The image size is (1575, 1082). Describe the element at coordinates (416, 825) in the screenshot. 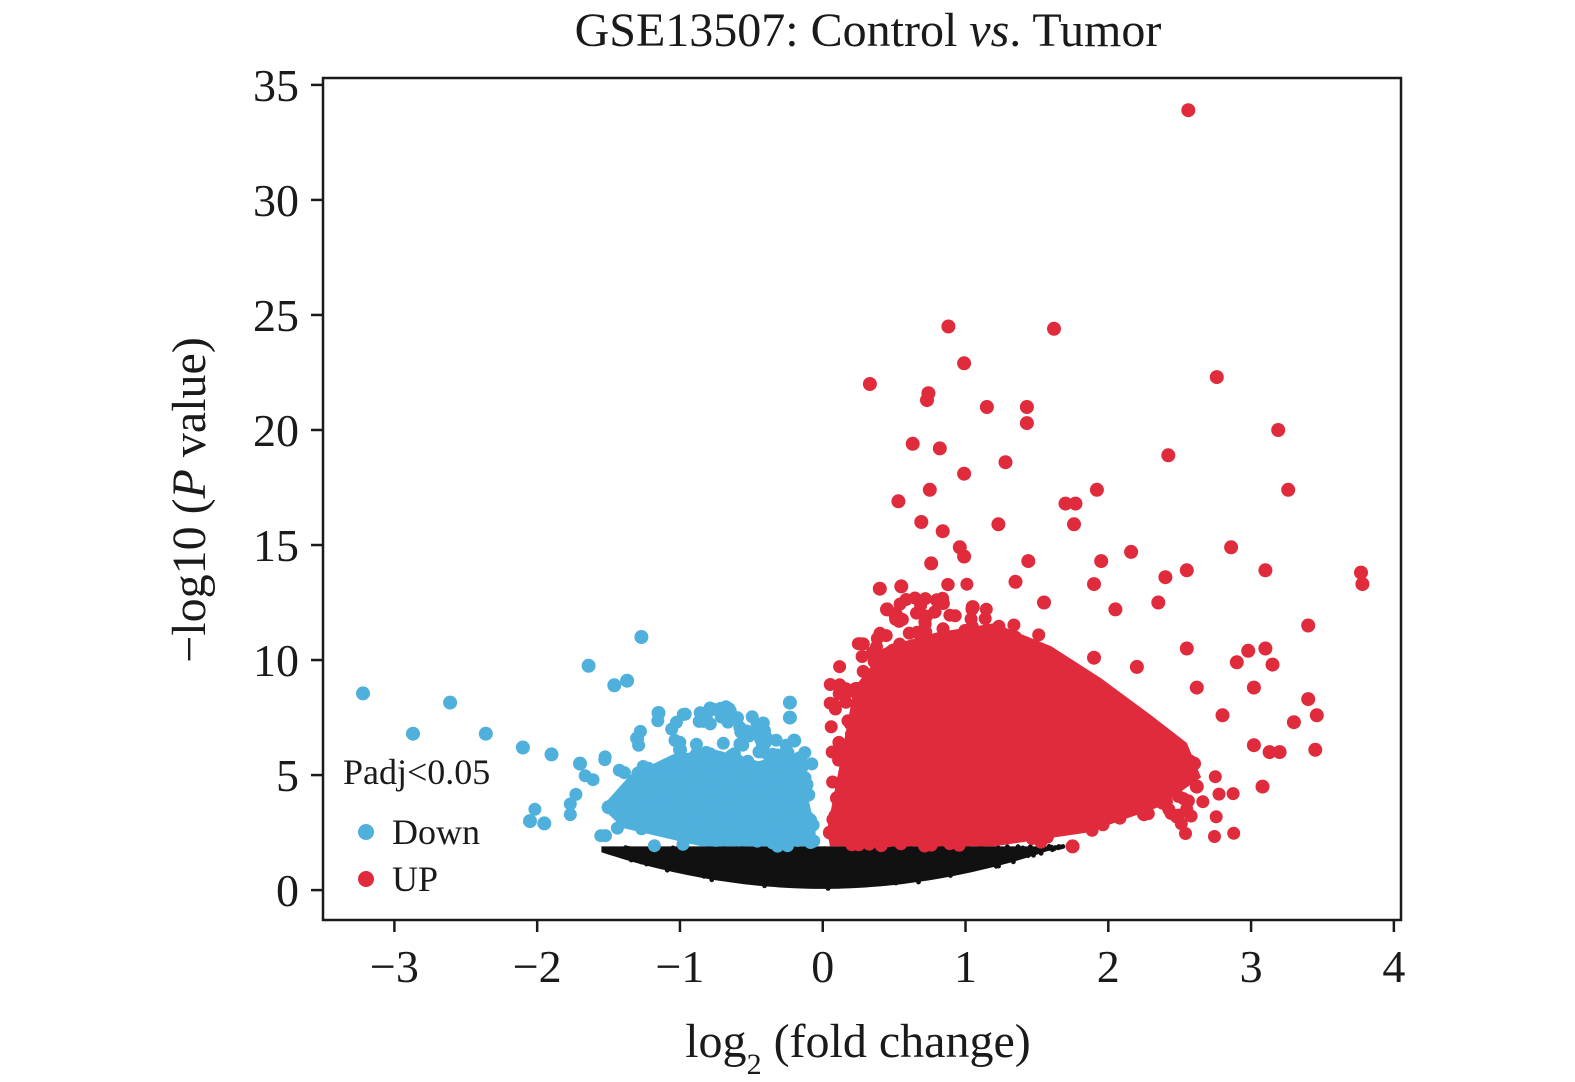

I see `legend: Padj<0.05 Down UP` at that location.